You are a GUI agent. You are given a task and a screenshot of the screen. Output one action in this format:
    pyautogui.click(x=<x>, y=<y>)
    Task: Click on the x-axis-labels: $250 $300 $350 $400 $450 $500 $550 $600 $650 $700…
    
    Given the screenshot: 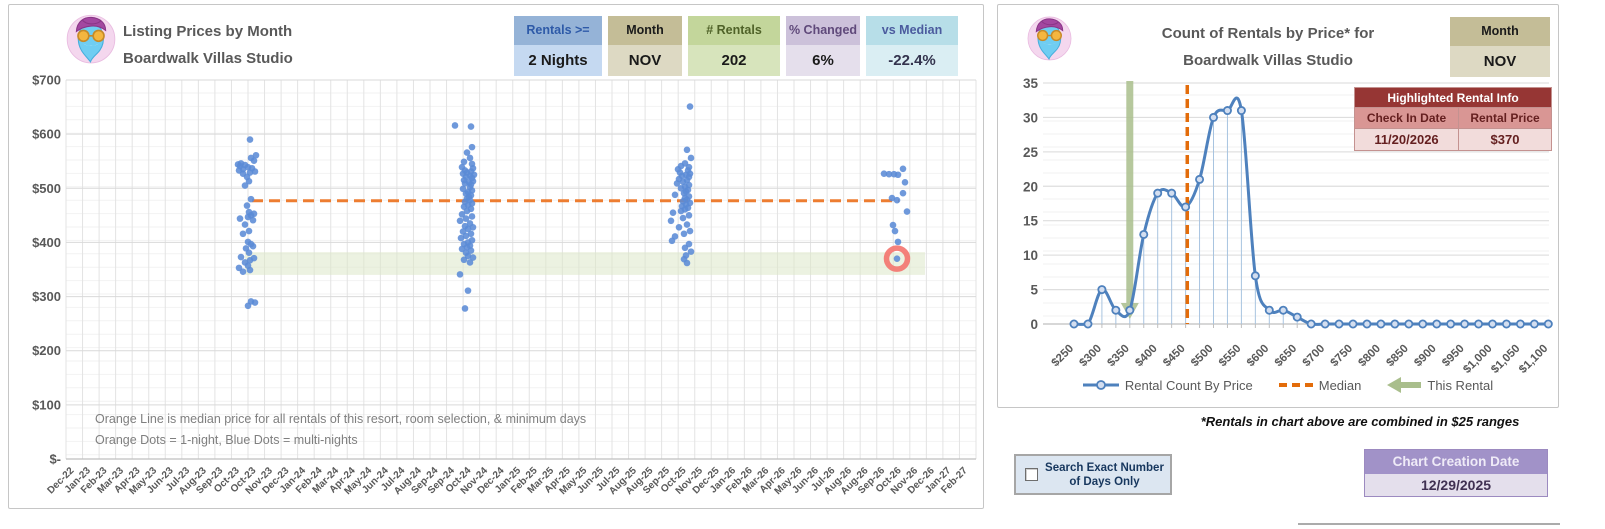 What is the action you would take?
    pyautogui.click(x=1300, y=359)
    